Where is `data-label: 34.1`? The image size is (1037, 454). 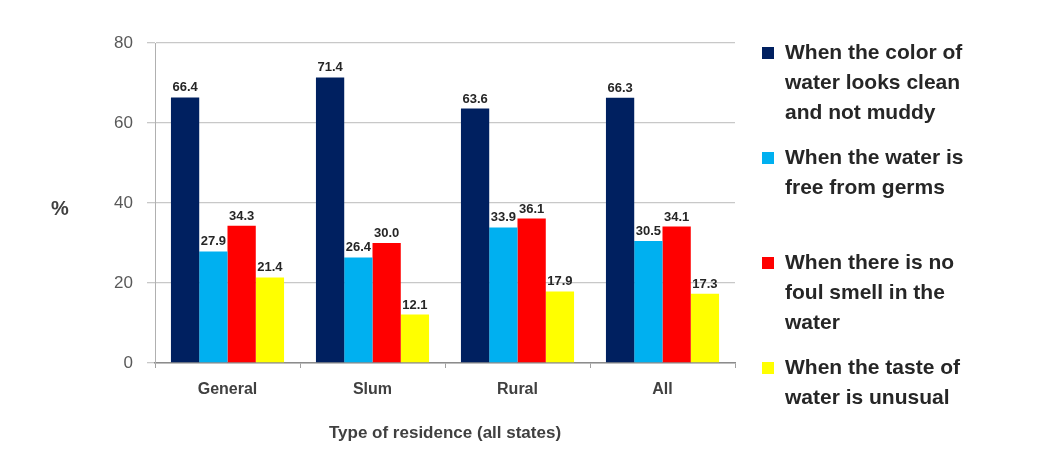
data-label: 34.1 is located at coordinates (676, 216).